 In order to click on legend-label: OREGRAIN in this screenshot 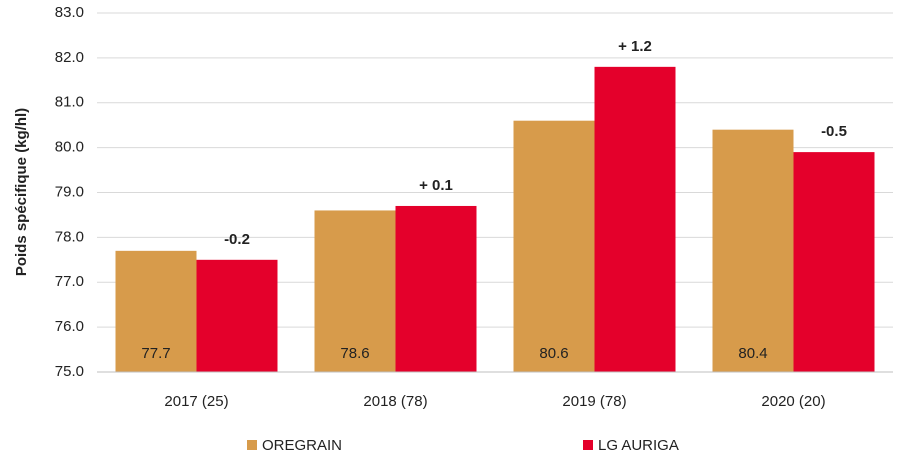, I will do `click(302, 445)`.